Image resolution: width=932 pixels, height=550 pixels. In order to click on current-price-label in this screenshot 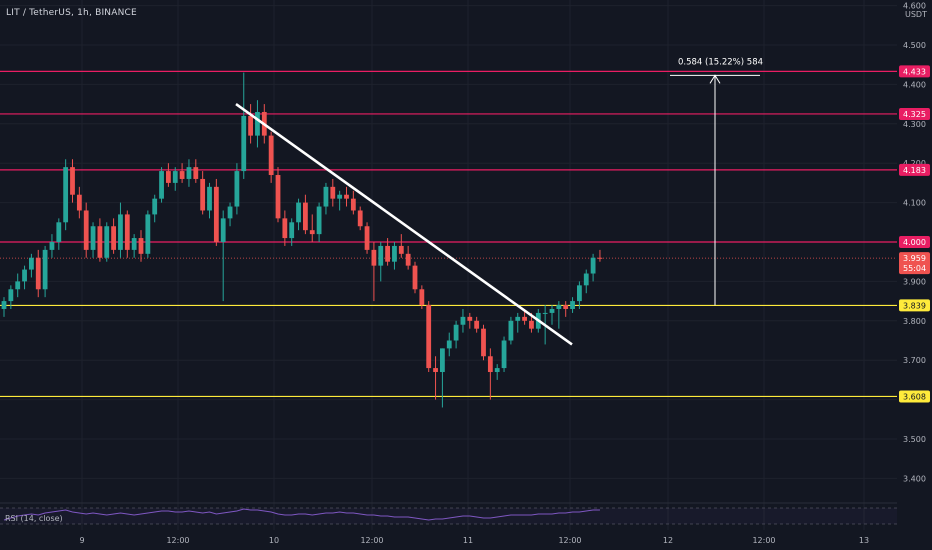, I will do `click(914, 263)`.